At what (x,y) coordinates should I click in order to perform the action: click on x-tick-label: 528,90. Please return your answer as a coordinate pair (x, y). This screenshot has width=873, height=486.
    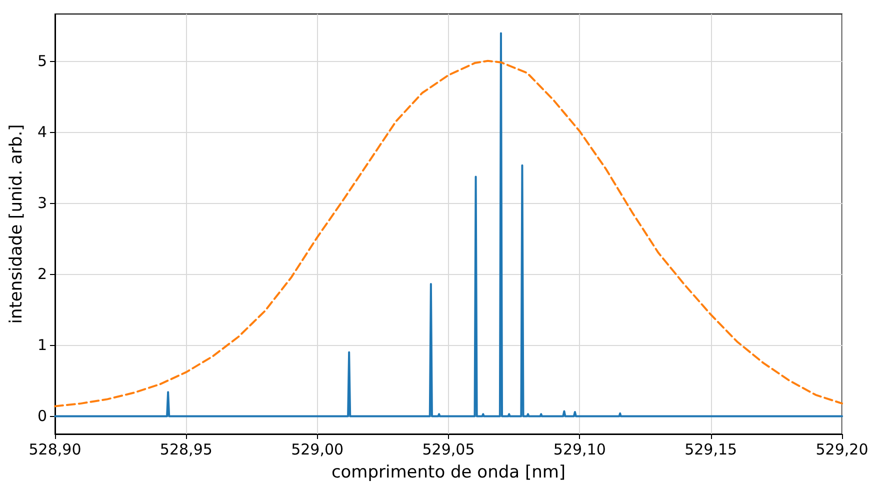
    Looking at the image, I should click on (55, 449).